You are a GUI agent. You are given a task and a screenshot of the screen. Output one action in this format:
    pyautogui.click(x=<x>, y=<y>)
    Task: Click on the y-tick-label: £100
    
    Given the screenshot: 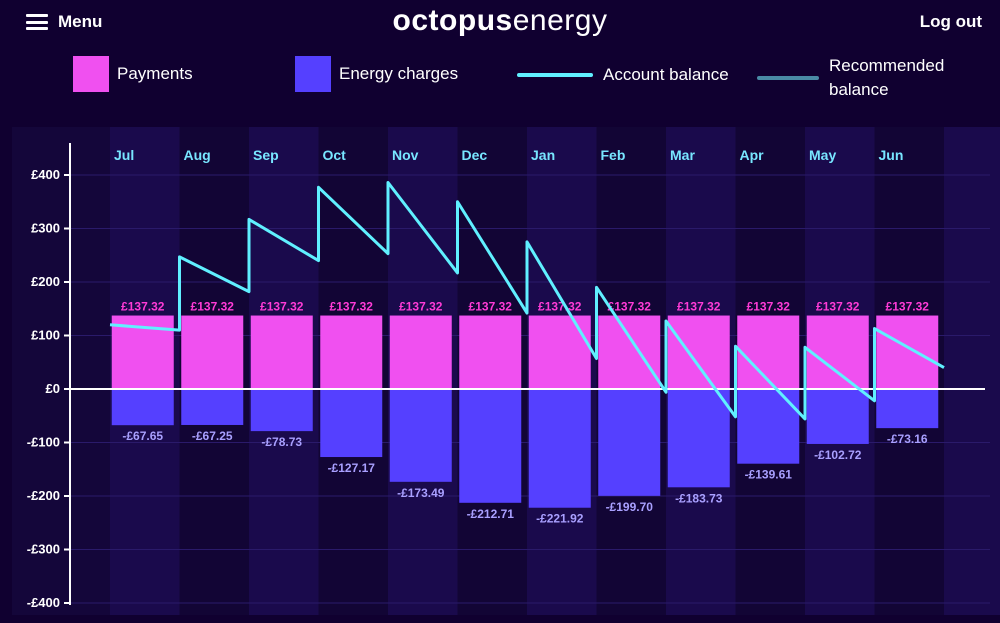 What is the action you would take?
    pyautogui.click(x=45, y=335)
    